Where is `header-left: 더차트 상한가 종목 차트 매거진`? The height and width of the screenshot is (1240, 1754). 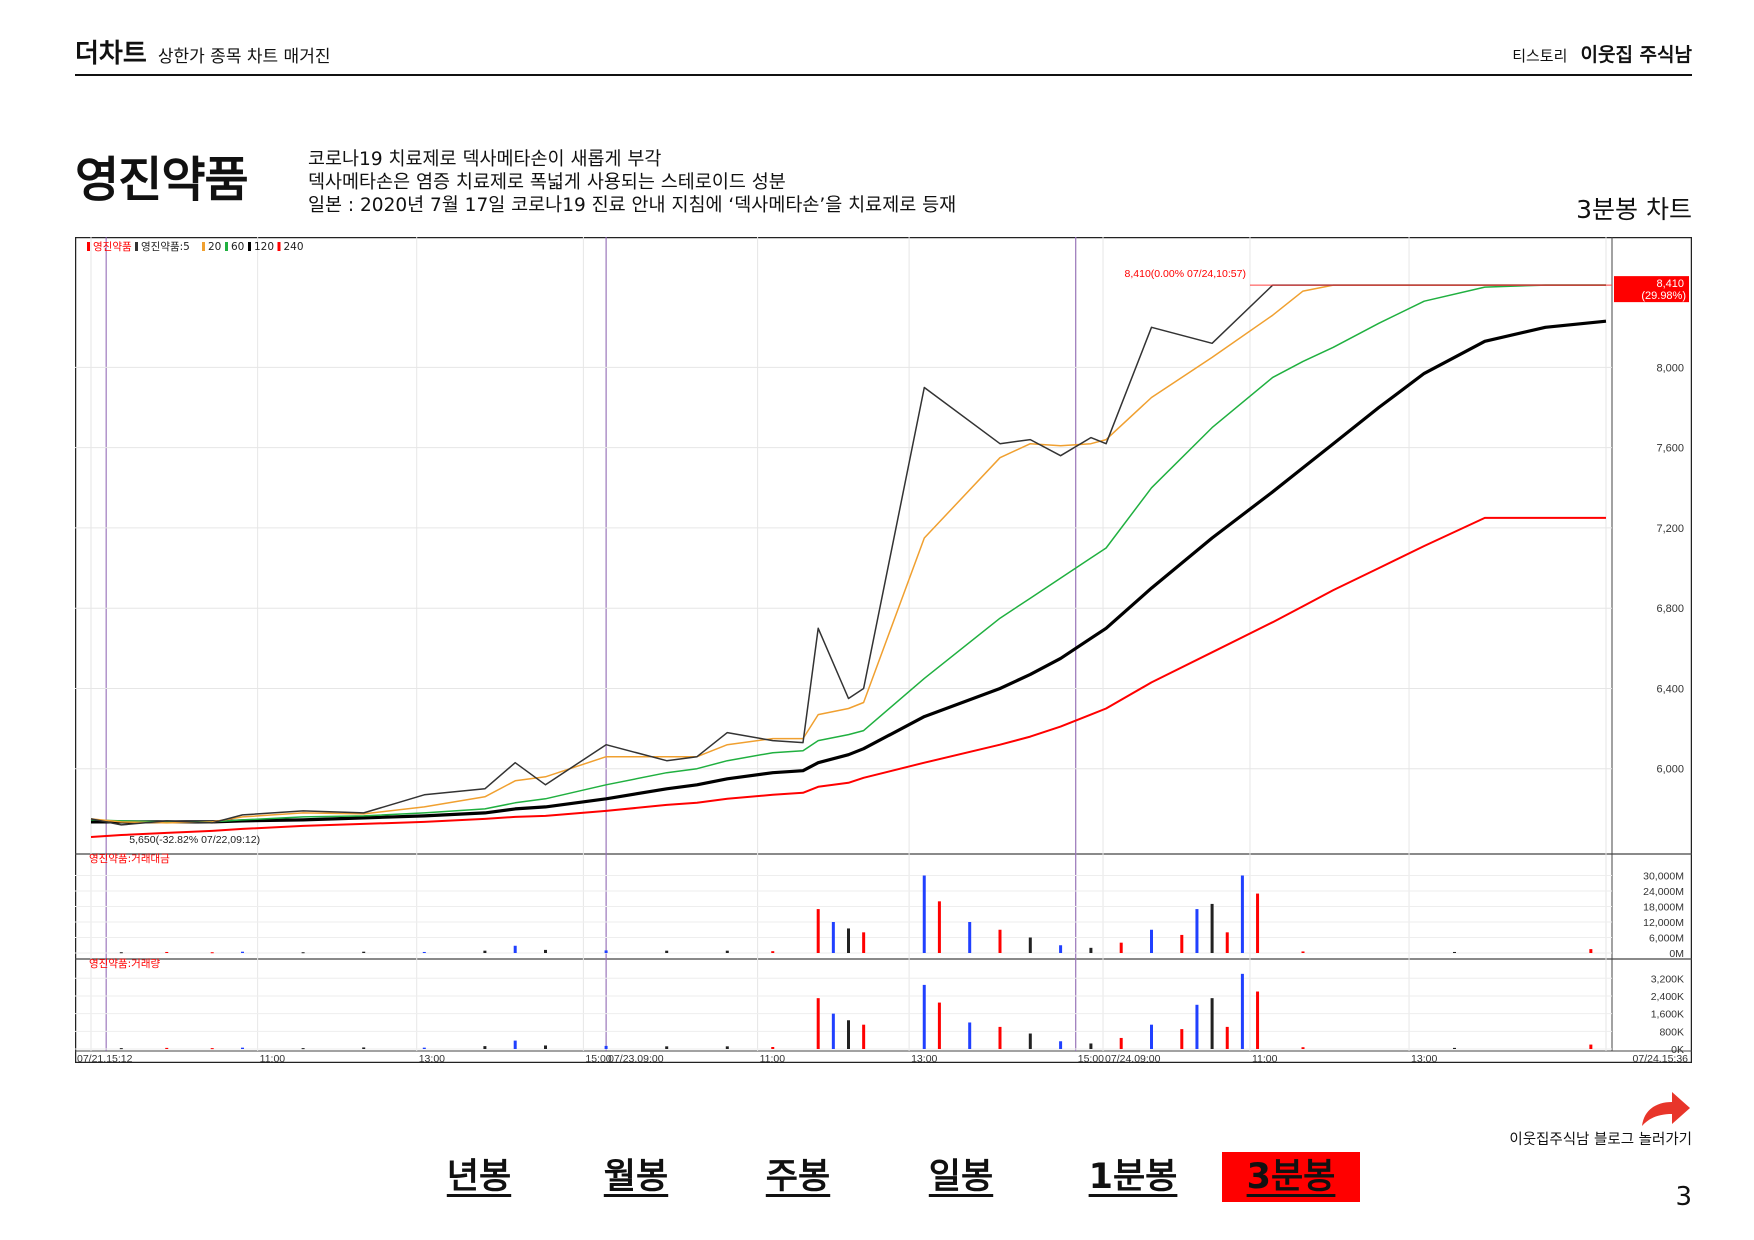
header-left: 더차트 상한가 종목 차트 매거진 is located at coordinates (202, 51).